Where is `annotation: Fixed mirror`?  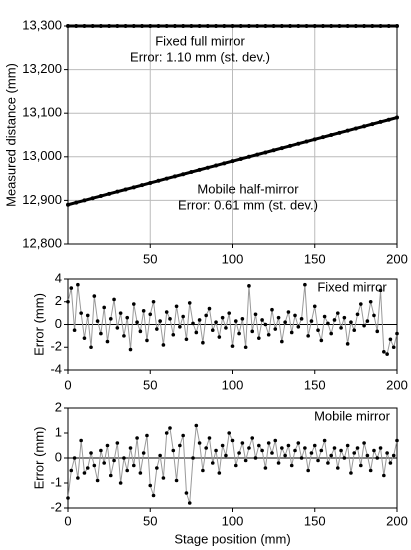 annotation: Fixed mirror is located at coordinates (352, 286).